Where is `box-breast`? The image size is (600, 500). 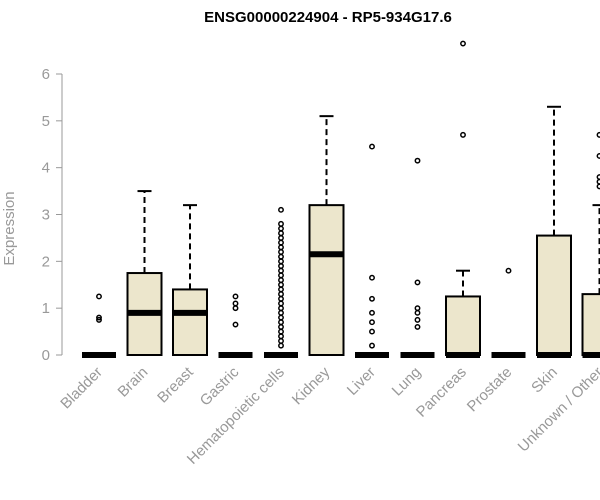 box-breast is located at coordinates (190, 280).